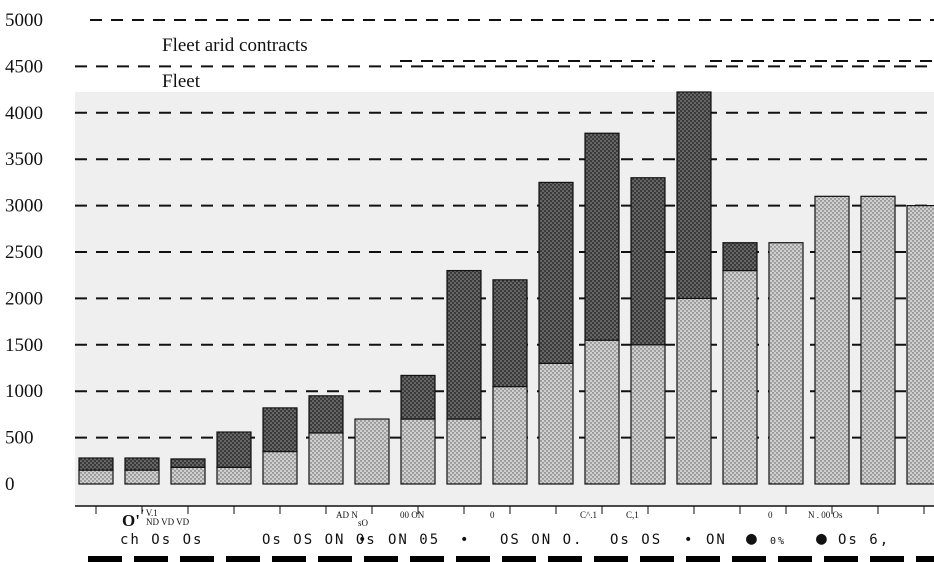  I want to click on x-label-row-12: ●, so click(822, 538).